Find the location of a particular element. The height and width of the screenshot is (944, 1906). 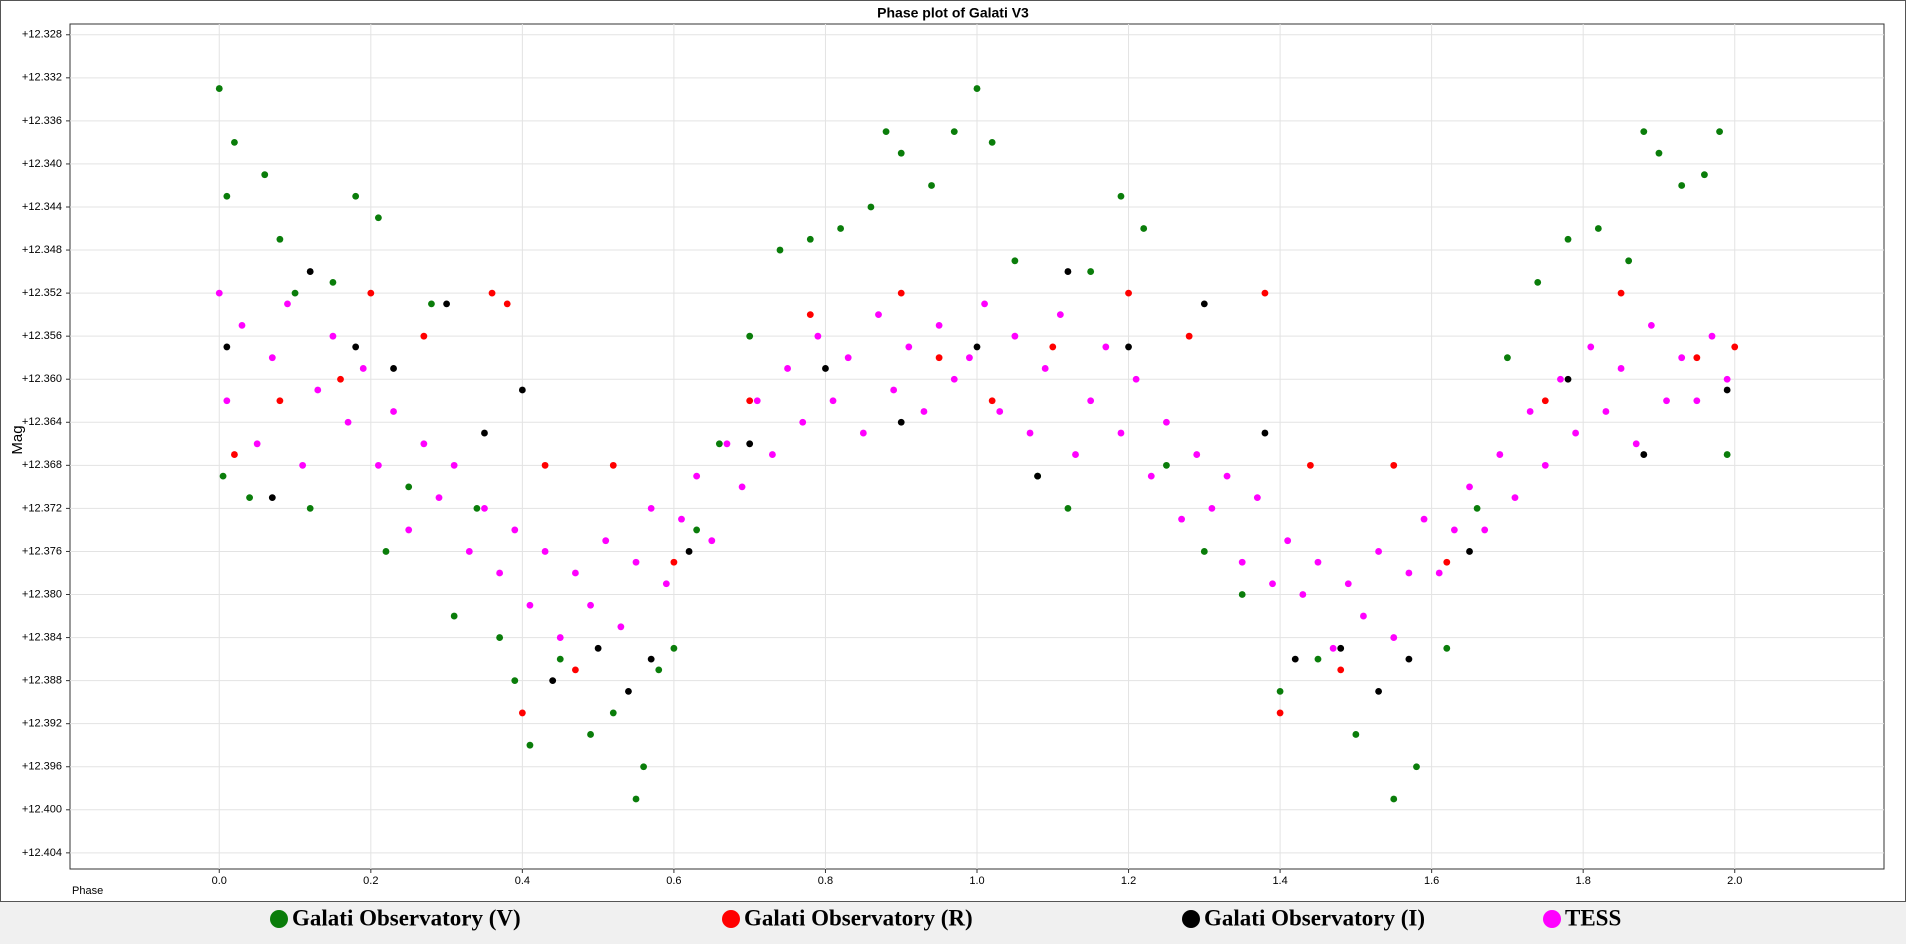

y-tick-label: +12.396 is located at coordinates (42, 767).